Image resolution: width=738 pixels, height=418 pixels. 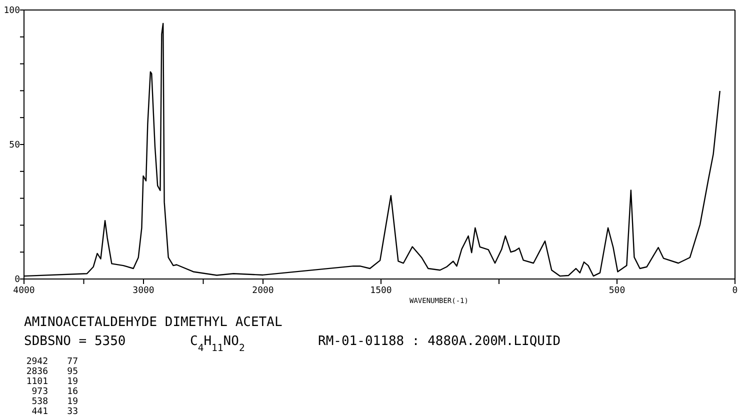 What do you see at coordinates (55, 402) in the screenshot?
I see `text: 538 19` at bounding box center [55, 402].